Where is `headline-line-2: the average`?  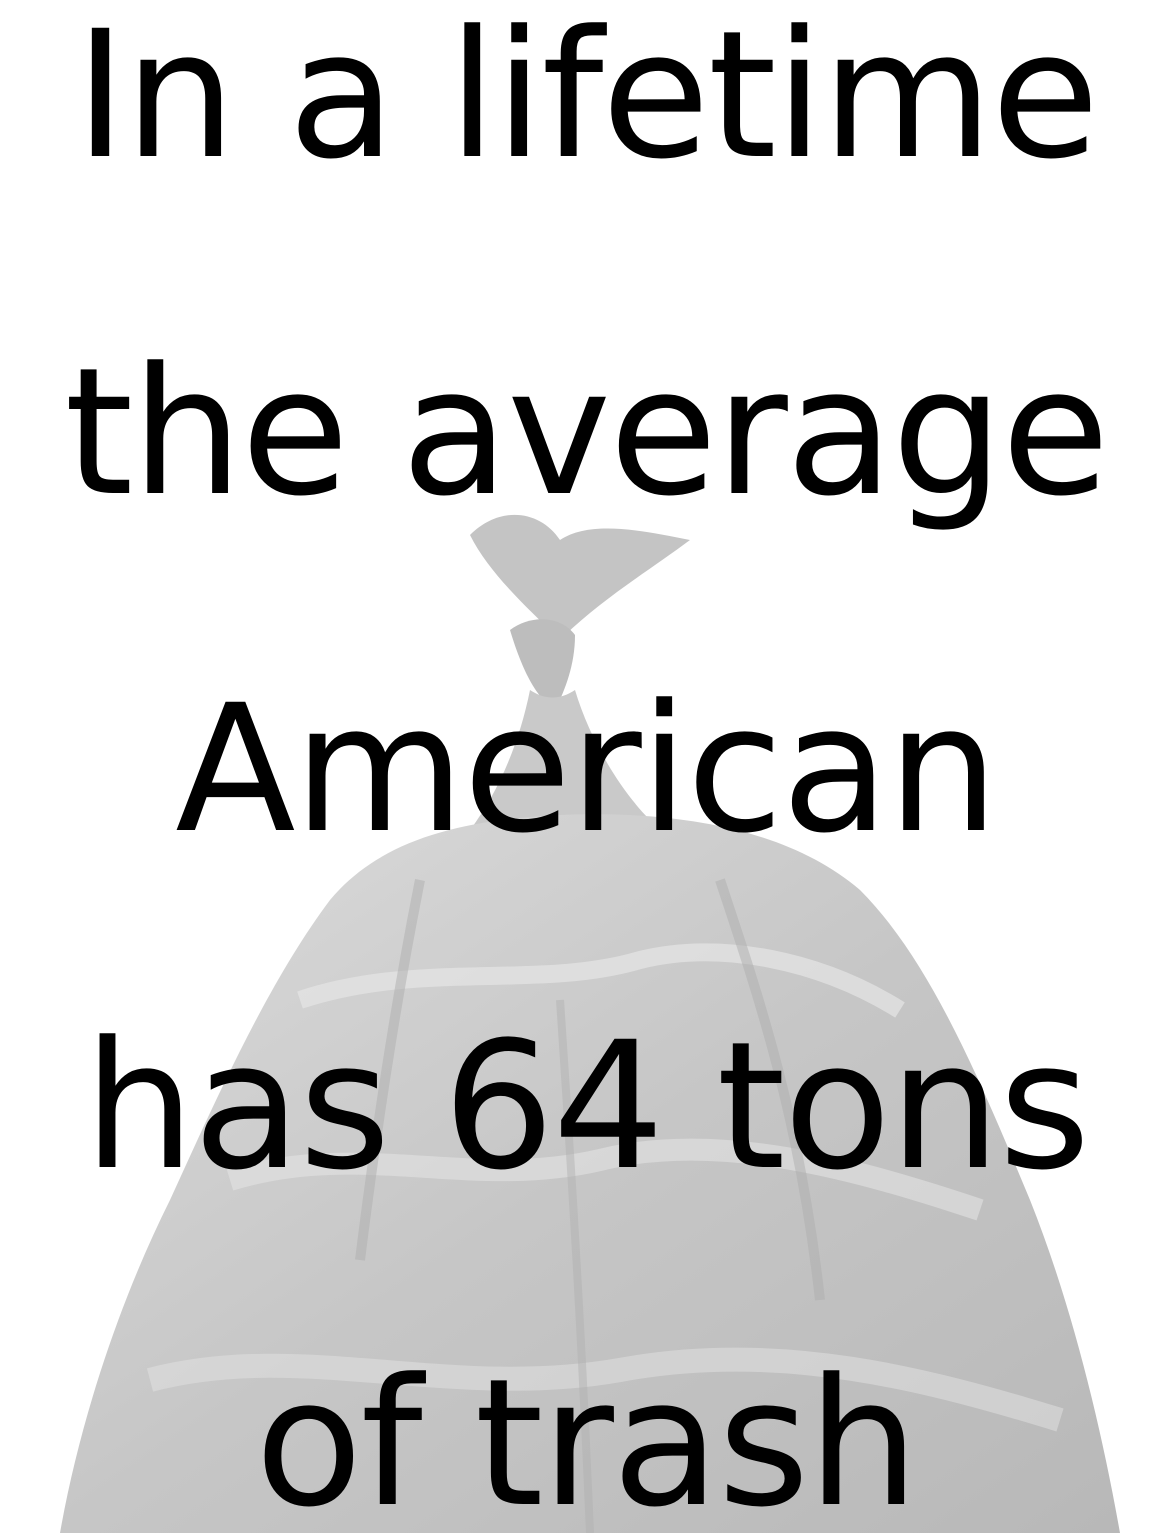 headline-line-2: the average is located at coordinates (586, 432).